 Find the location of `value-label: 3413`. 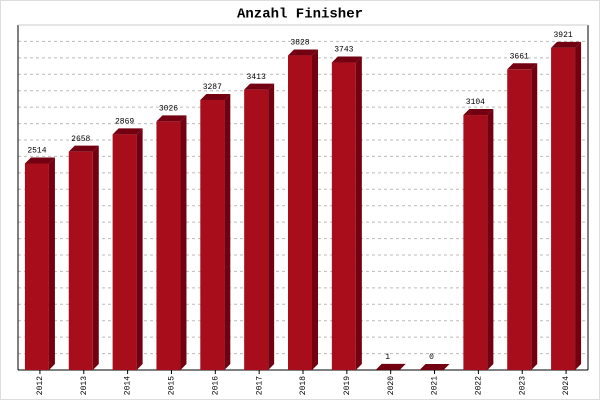

value-label: 3413 is located at coordinates (256, 77).